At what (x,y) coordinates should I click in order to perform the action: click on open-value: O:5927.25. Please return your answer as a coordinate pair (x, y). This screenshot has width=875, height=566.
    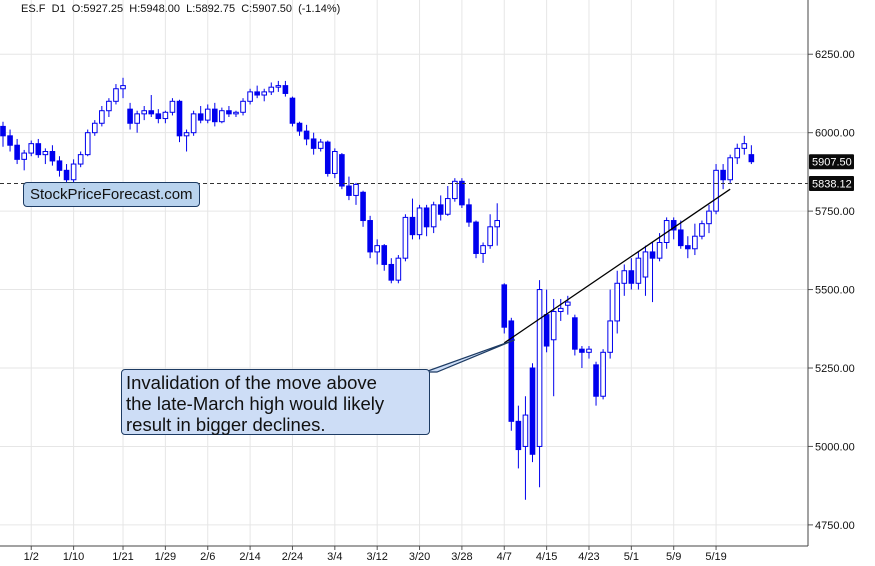
    Looking at the image, I should click on (97, 9).